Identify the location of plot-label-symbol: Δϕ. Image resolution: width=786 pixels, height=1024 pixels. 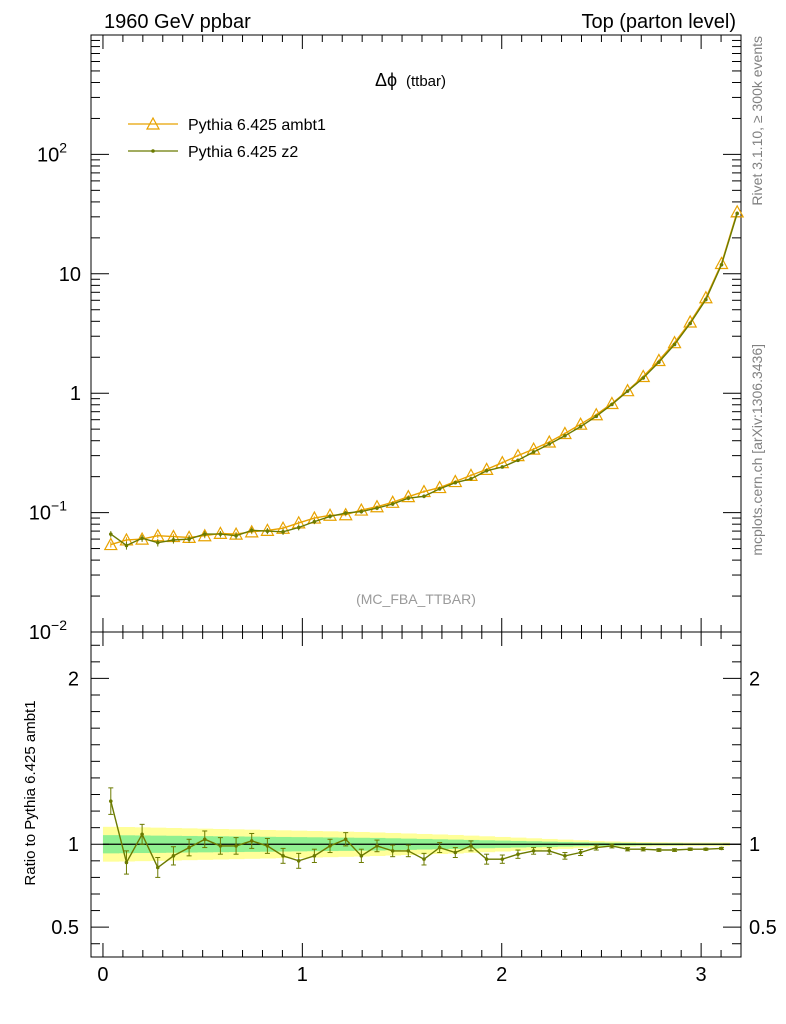
(386, 80).